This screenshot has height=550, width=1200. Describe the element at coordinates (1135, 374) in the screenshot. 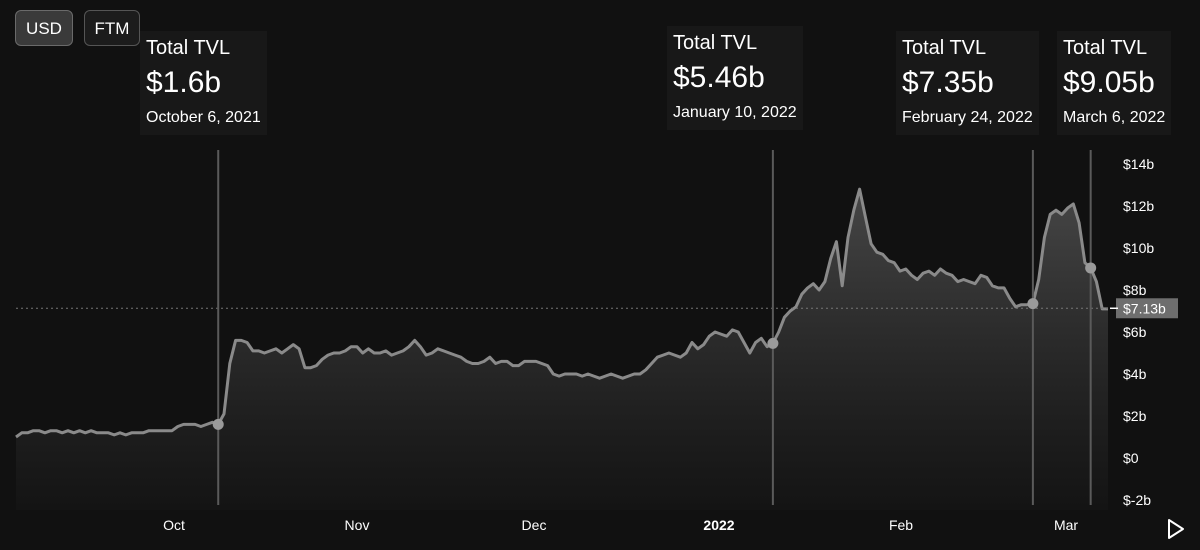

I see `y-axis-tick-label: $4b` at that location.